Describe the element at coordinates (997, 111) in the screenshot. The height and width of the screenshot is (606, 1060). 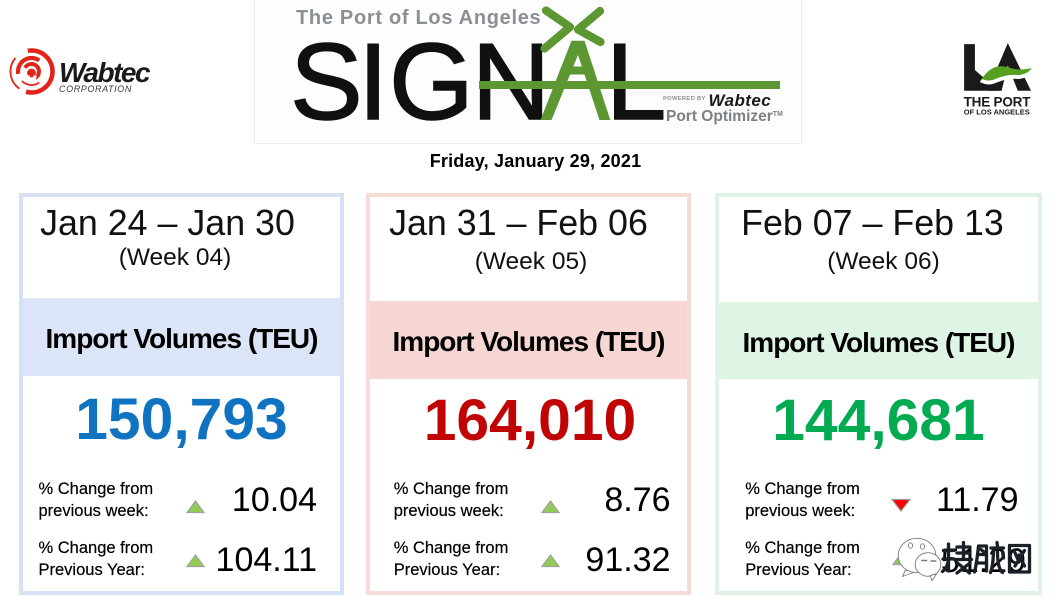
I see `svg-text: OF LOS ANGELES` at that location.